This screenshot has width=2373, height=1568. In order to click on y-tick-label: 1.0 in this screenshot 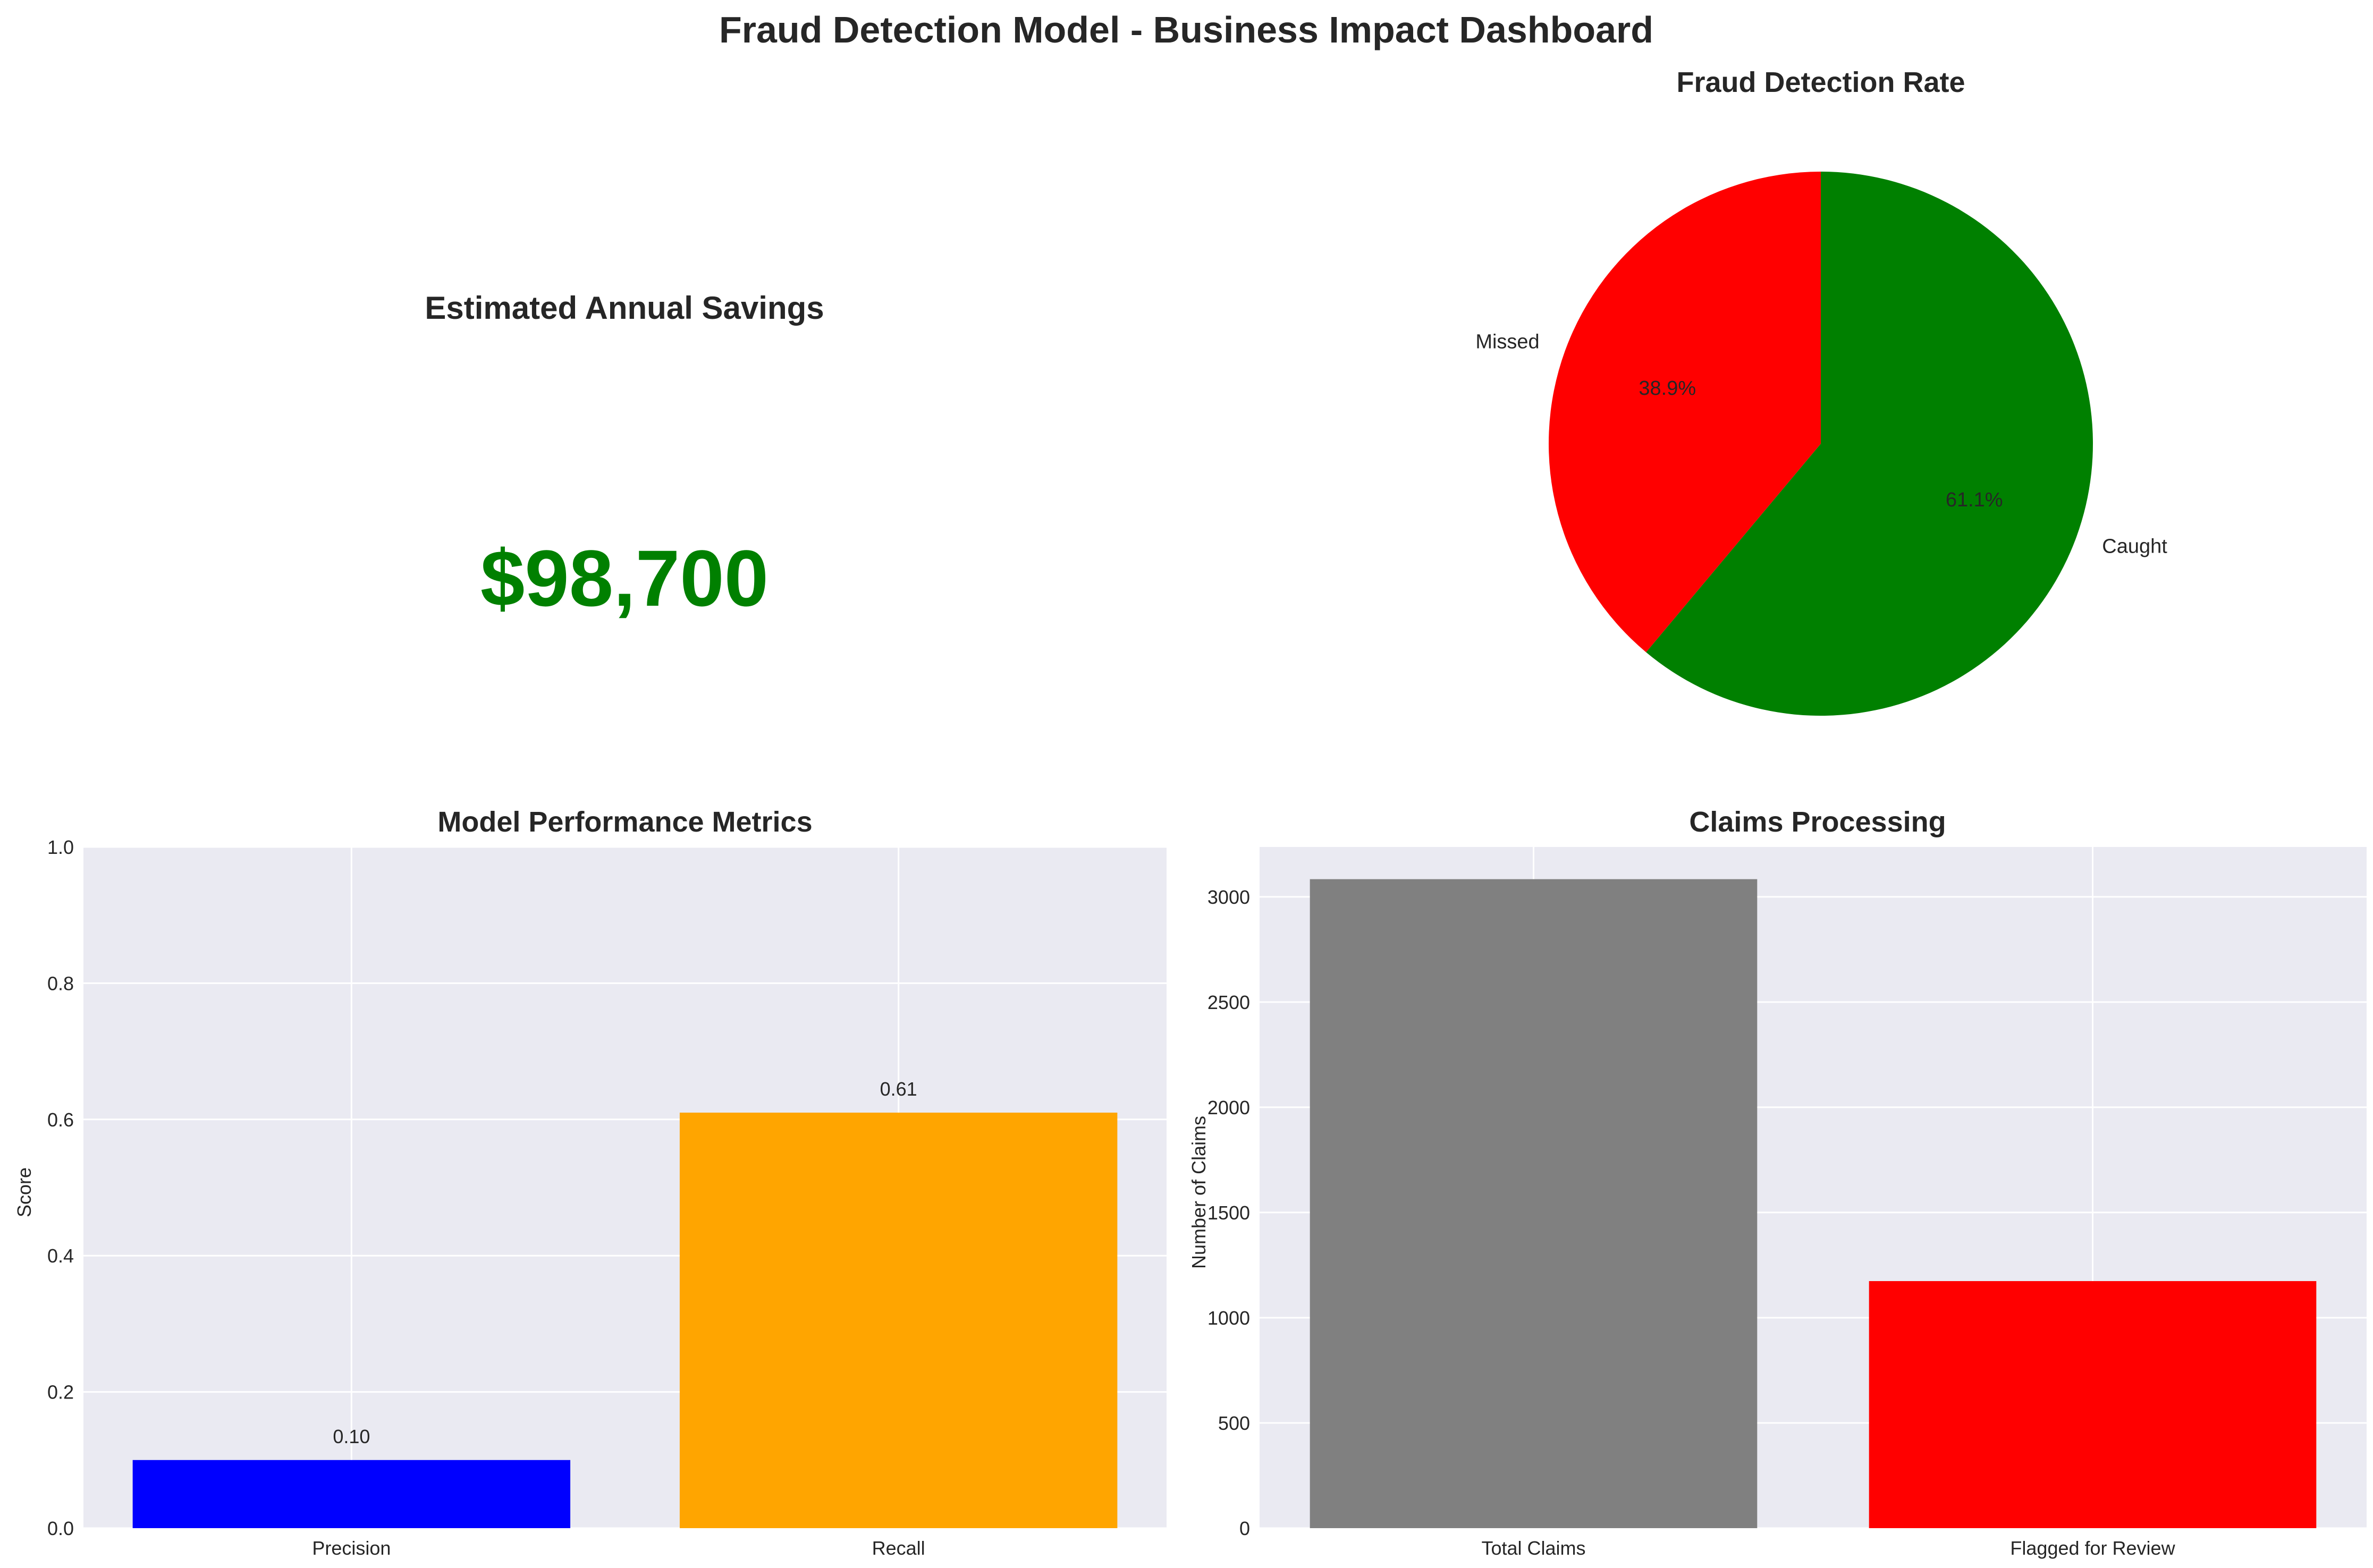, I will do `click(60, 847)`.